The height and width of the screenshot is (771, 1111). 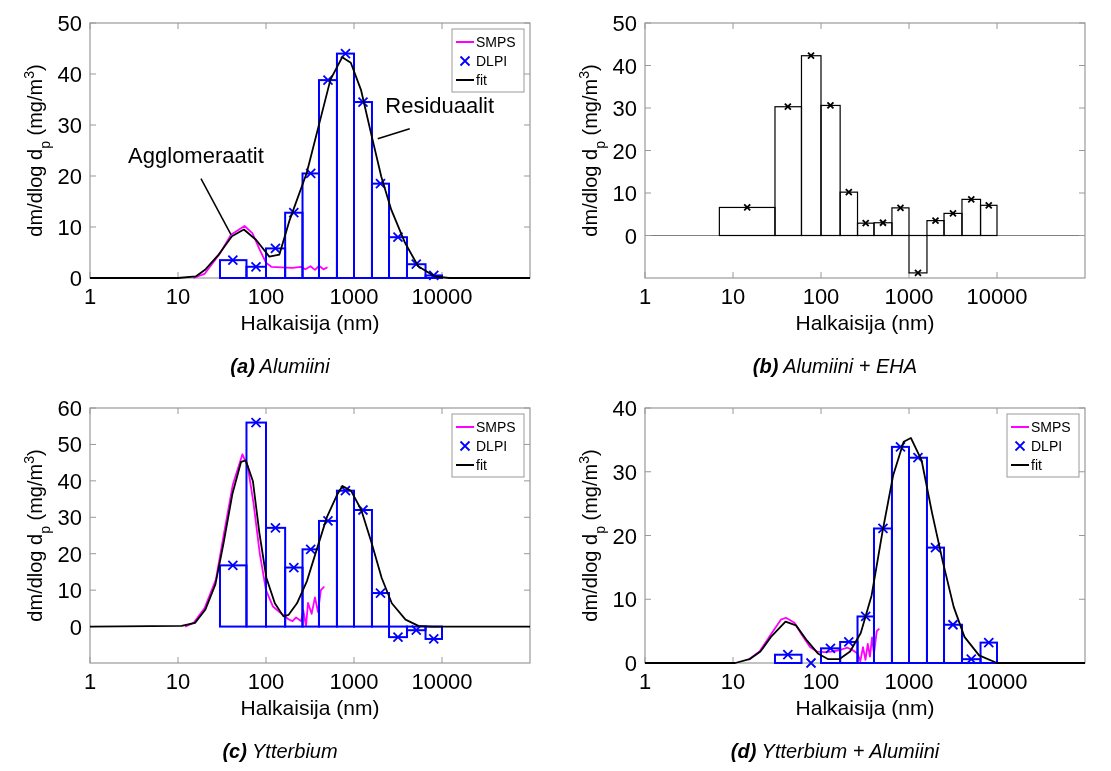 What do you see at coordinates (196, 155) in the screenshot?
I see `annotation: Agglomeraatit` at bounding box center [196, 155].